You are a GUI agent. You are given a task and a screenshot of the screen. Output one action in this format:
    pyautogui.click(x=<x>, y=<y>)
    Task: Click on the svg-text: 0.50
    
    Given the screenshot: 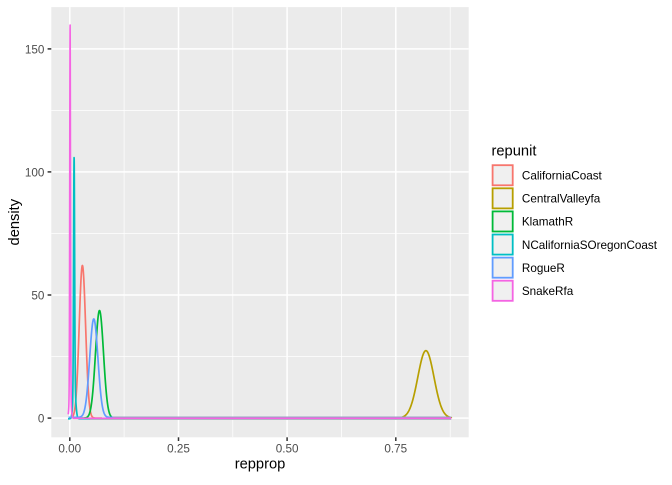 What is the action you would take?
    pyautogui.click(x=287, y=449)
    